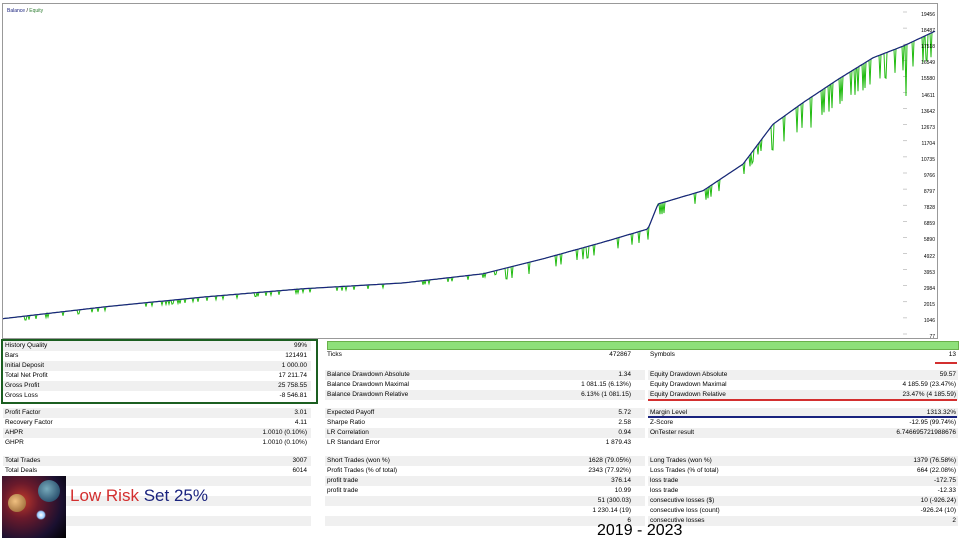 The image size is (960, 540). I want to click on stat-row: 6, so click(485, 521).